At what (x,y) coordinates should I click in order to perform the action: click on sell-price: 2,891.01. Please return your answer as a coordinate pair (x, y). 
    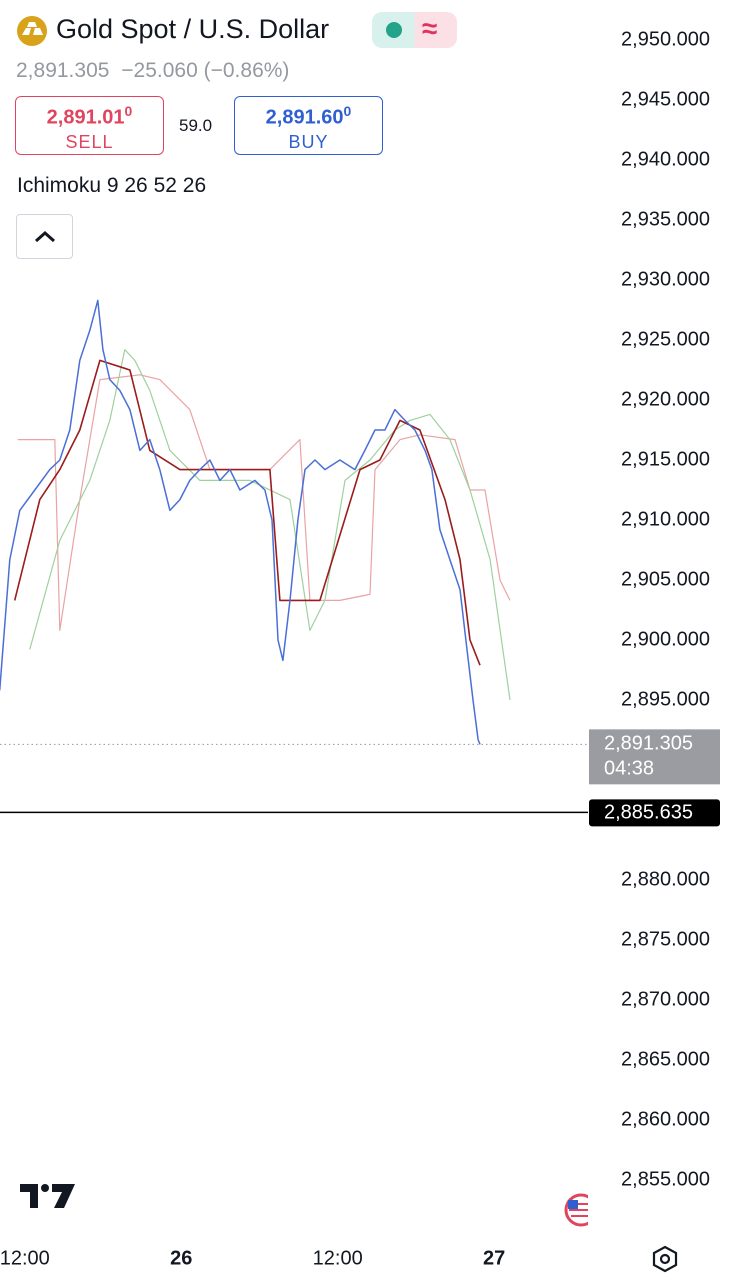
    Looking at the image, I should click on (85, 117).